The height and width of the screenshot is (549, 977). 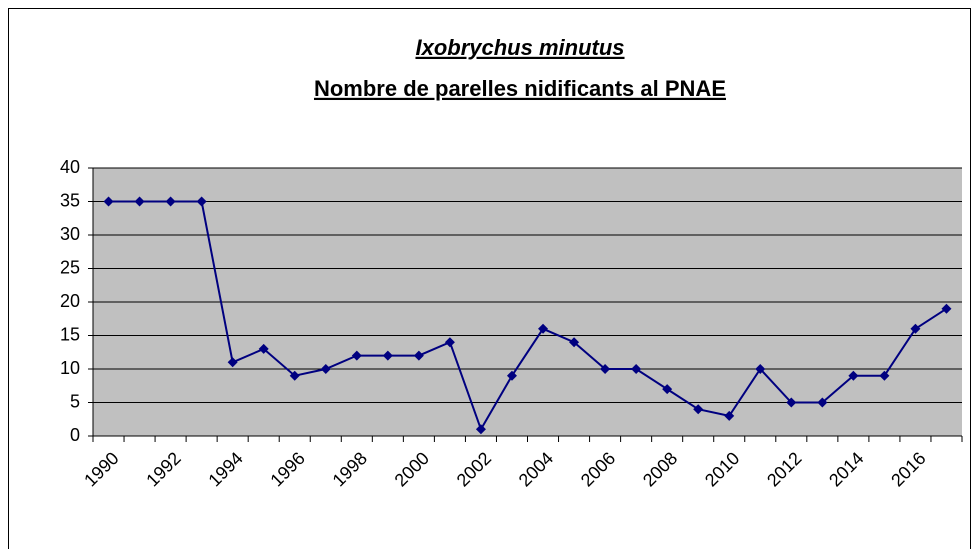 What do you see at coordinates (70, 301) in the screenshot?
I see `y-tick-label: 20` at bounding box center [70, 301].